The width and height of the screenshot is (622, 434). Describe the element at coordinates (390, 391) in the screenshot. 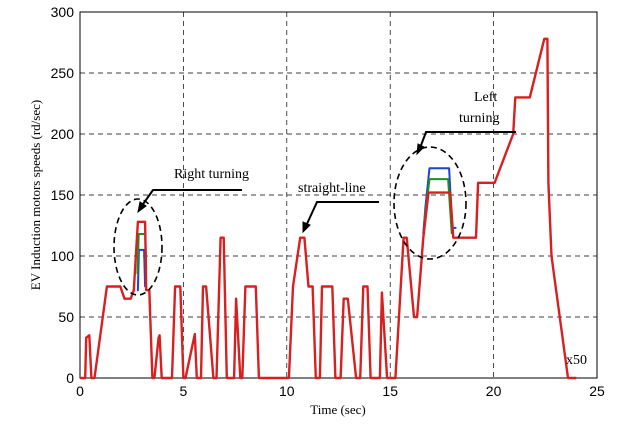

I see `x-tick-label: 15` at that location.